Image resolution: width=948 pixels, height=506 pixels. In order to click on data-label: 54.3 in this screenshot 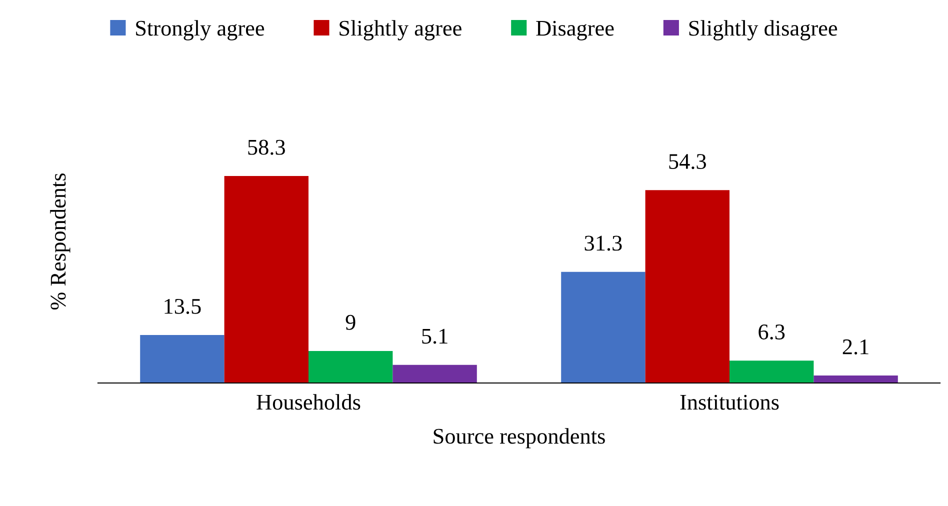, I will do `click(687, 162)`.